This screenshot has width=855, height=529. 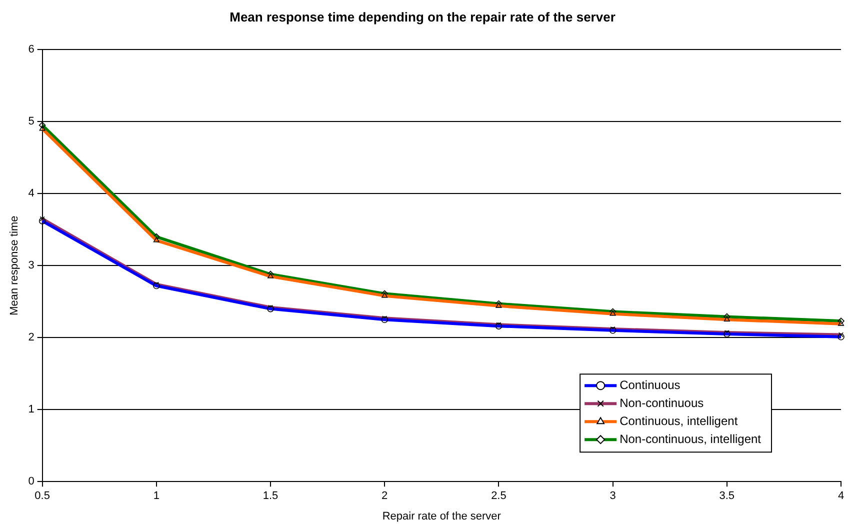 What do you see at coordinates (156, 496) in the screenshot?
I see `x-tick-label: 1` at bounding box center [156, 496].